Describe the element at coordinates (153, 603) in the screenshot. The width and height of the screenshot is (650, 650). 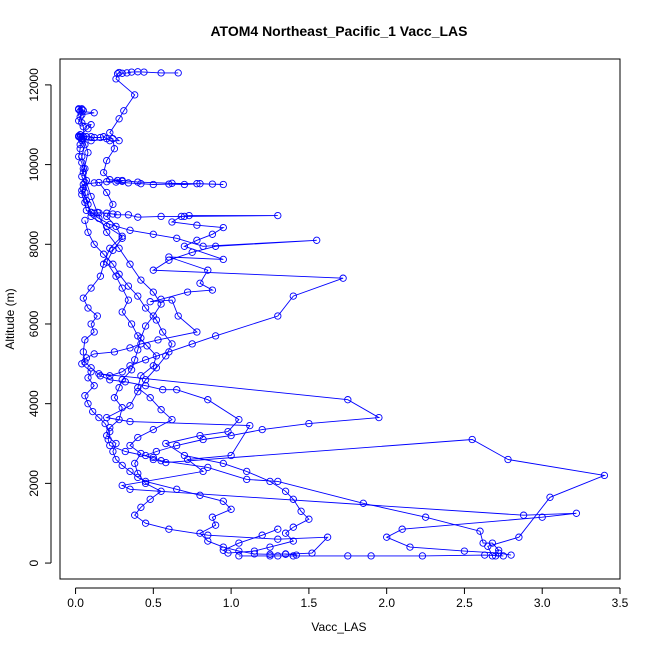
I see `x-tick-label: 0.5` at that location.